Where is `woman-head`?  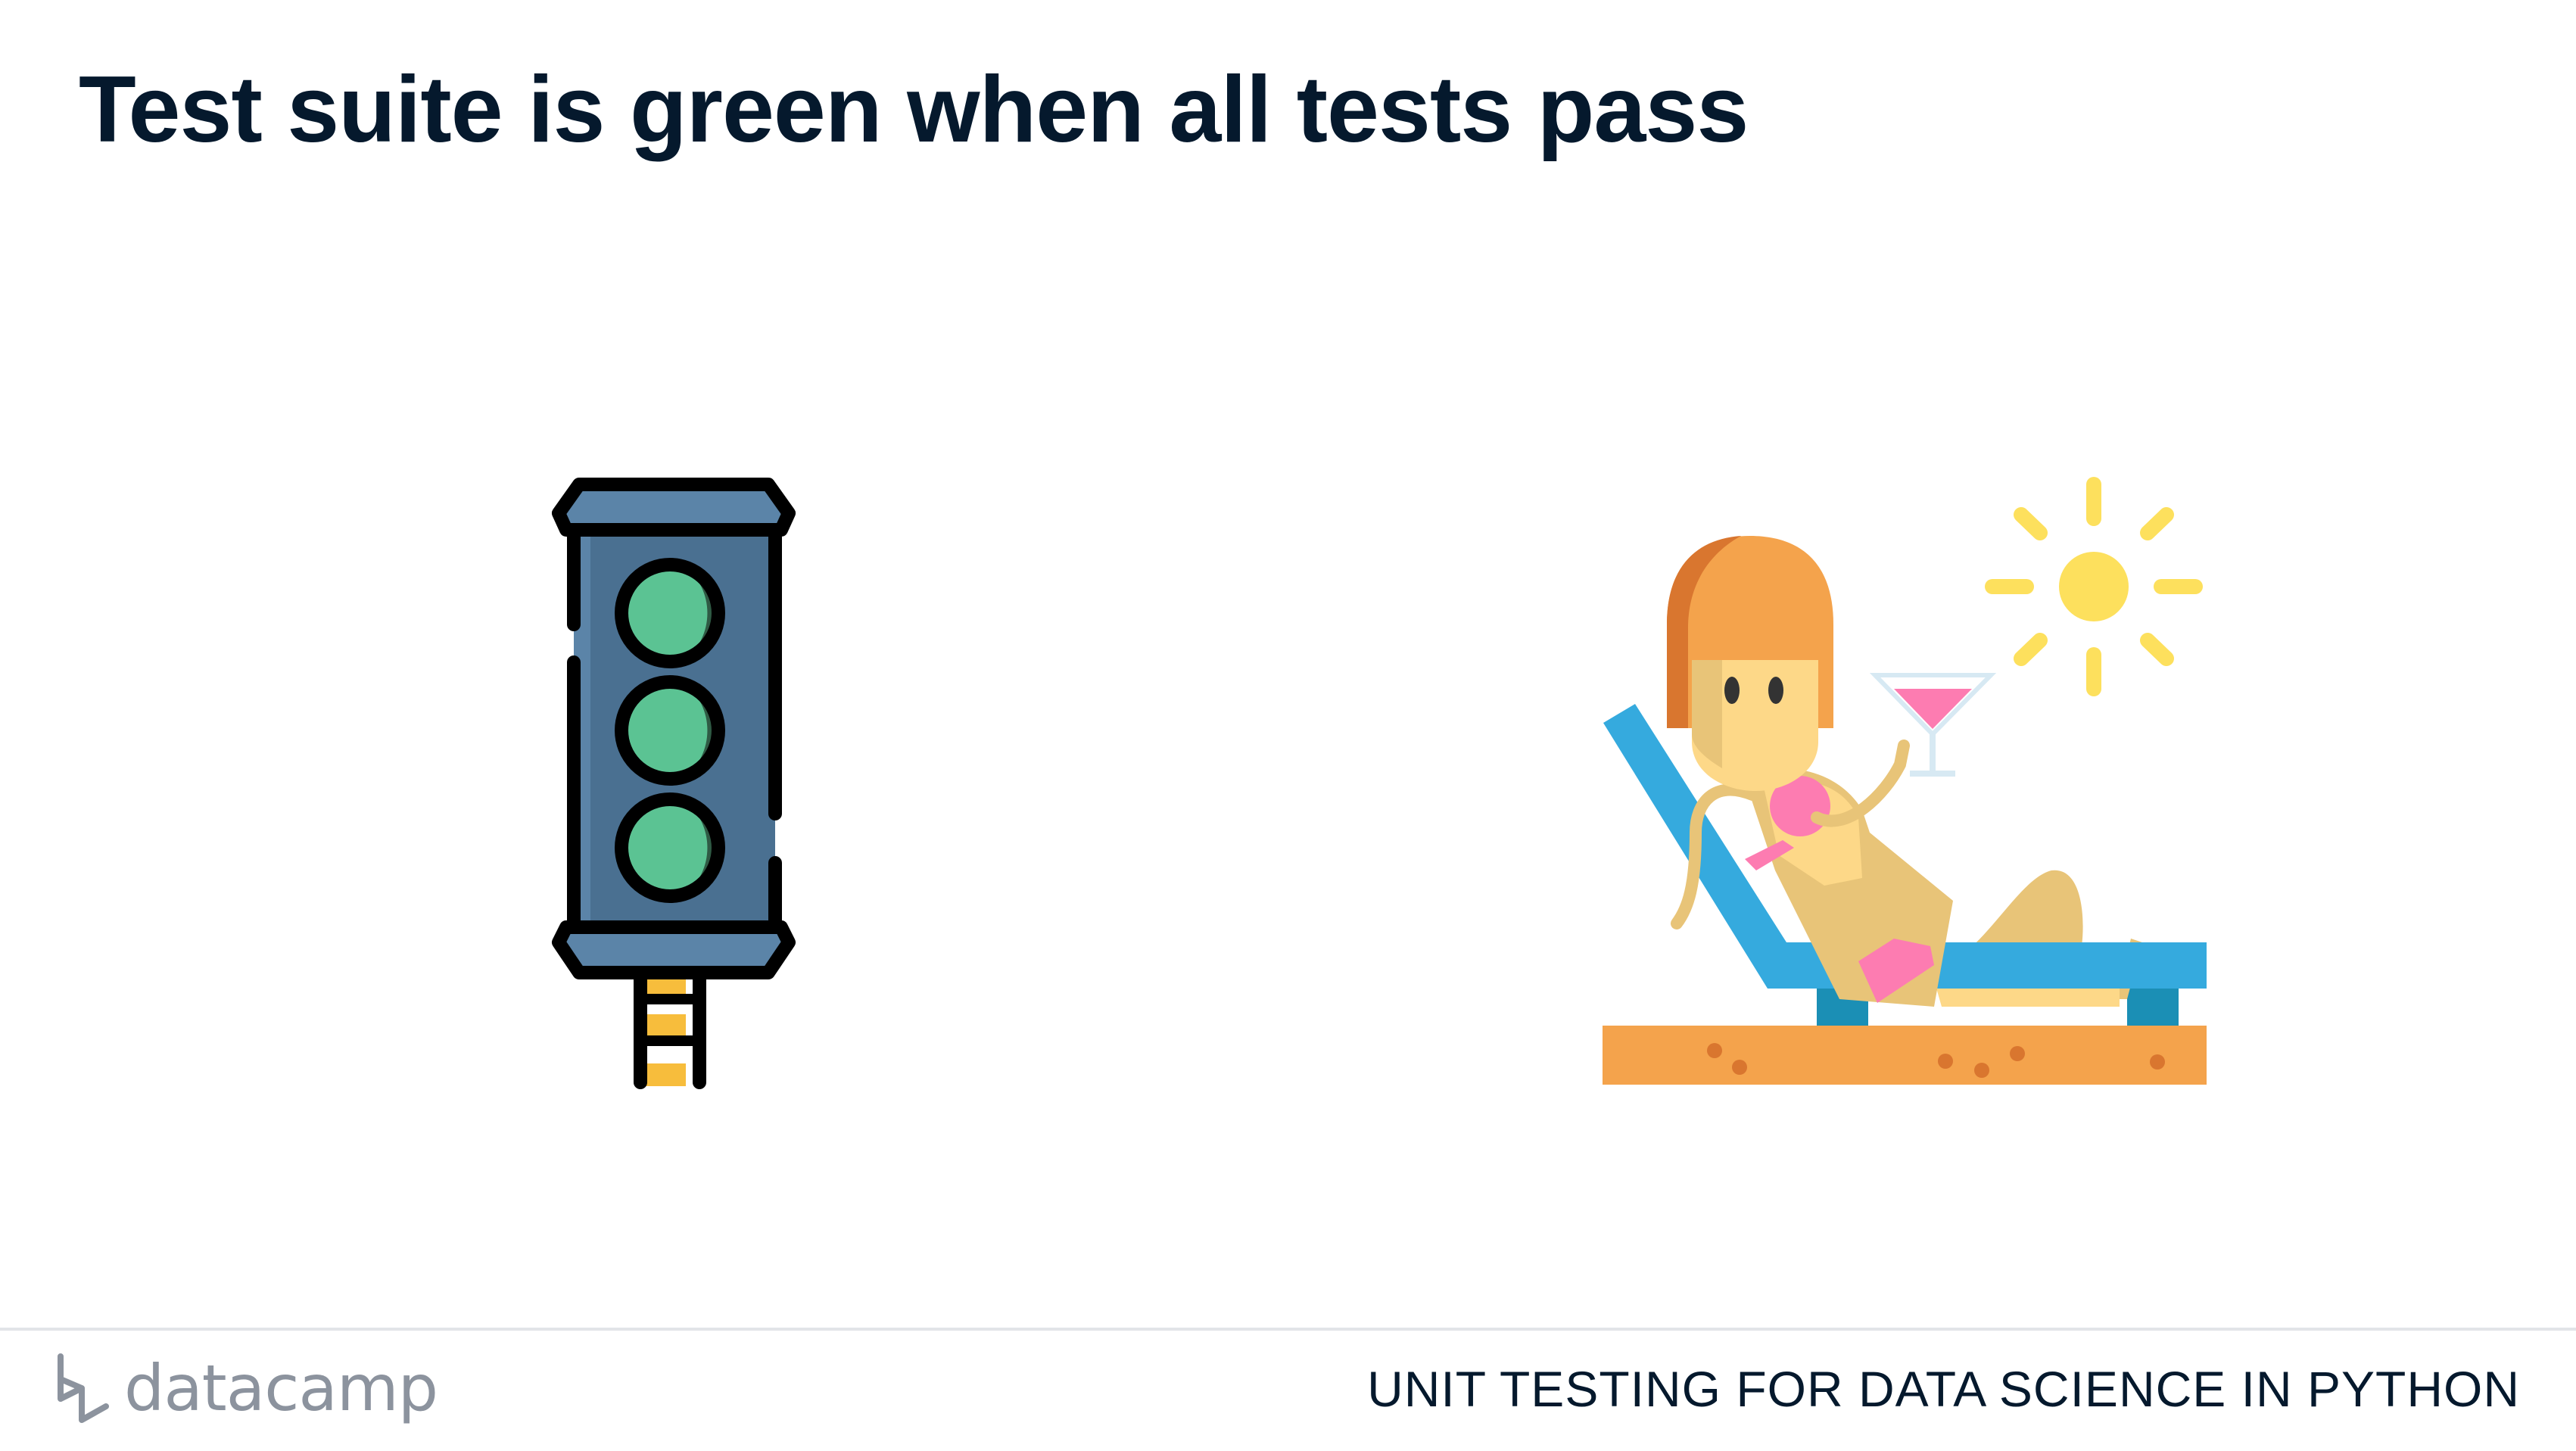
woman-head is located at coordinates (1750, 664).